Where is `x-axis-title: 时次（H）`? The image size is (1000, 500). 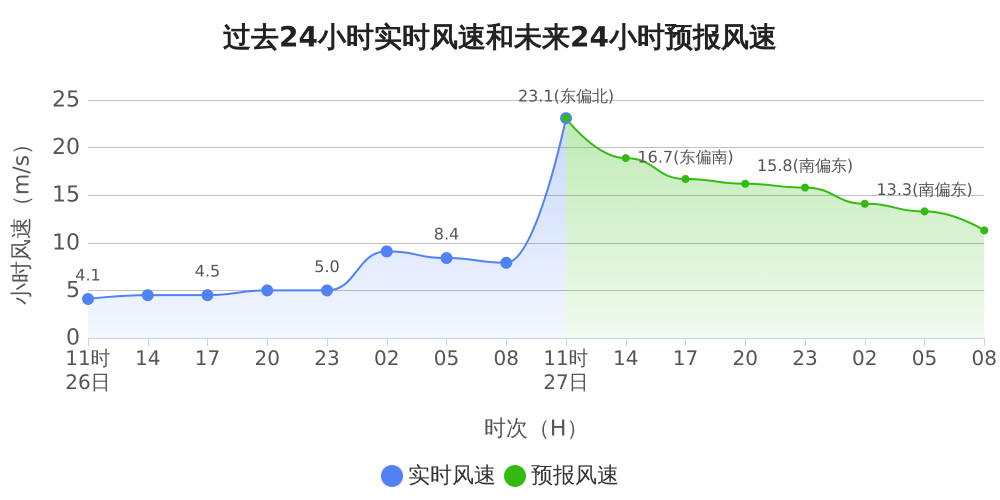 x-axis-title: 时次（H） is located at coordinates (536, 429).